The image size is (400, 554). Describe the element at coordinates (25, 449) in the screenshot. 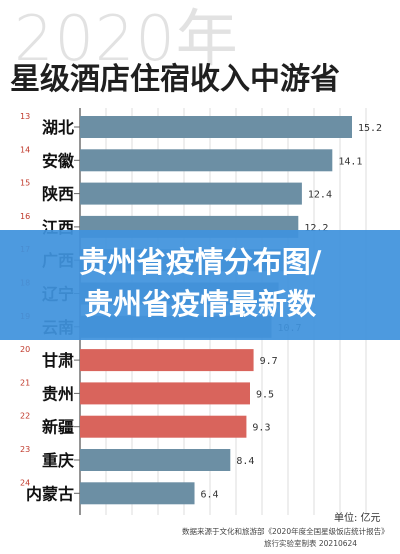

I see `rank-label: 23` at that location.